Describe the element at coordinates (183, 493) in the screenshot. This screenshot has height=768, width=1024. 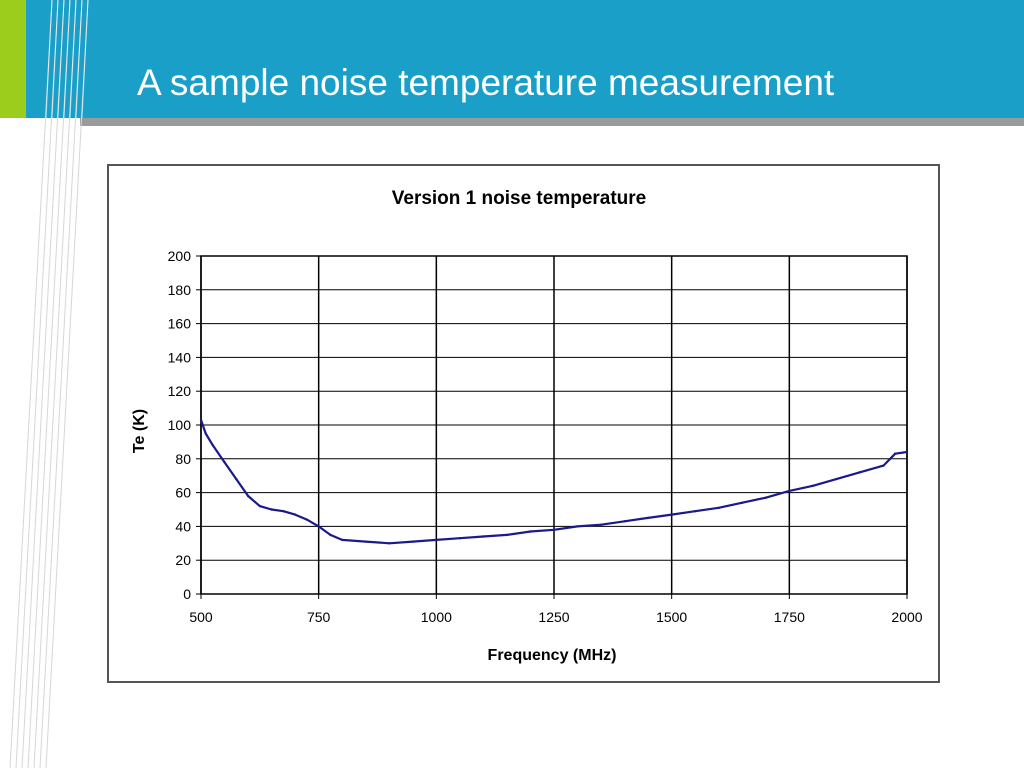
I see `y-tick-label-3: 60` at that location.